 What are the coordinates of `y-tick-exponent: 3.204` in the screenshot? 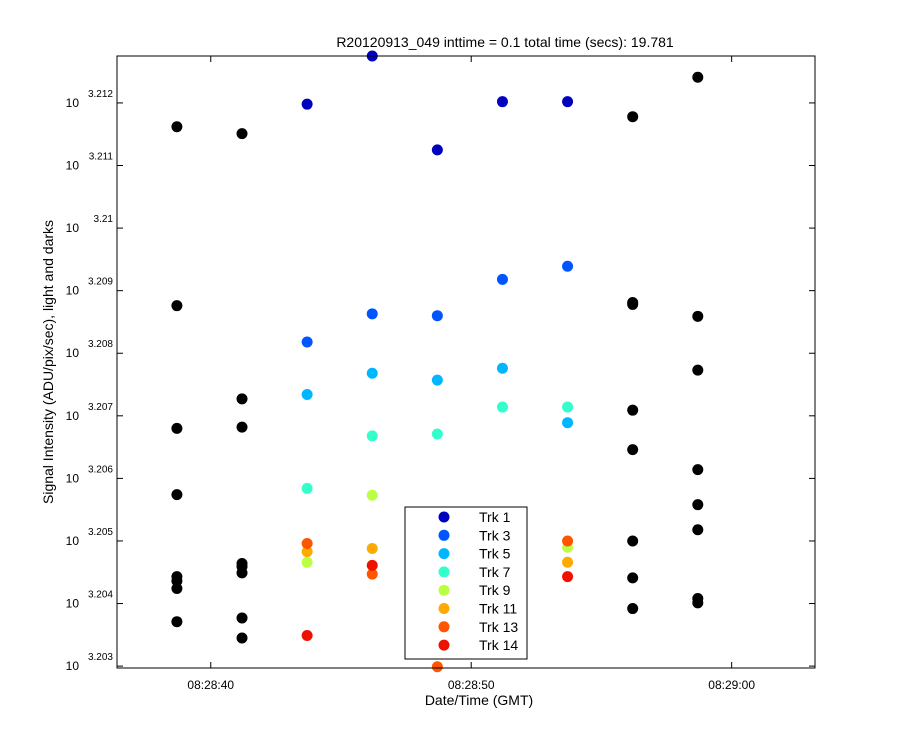 It's located at (100, 595).